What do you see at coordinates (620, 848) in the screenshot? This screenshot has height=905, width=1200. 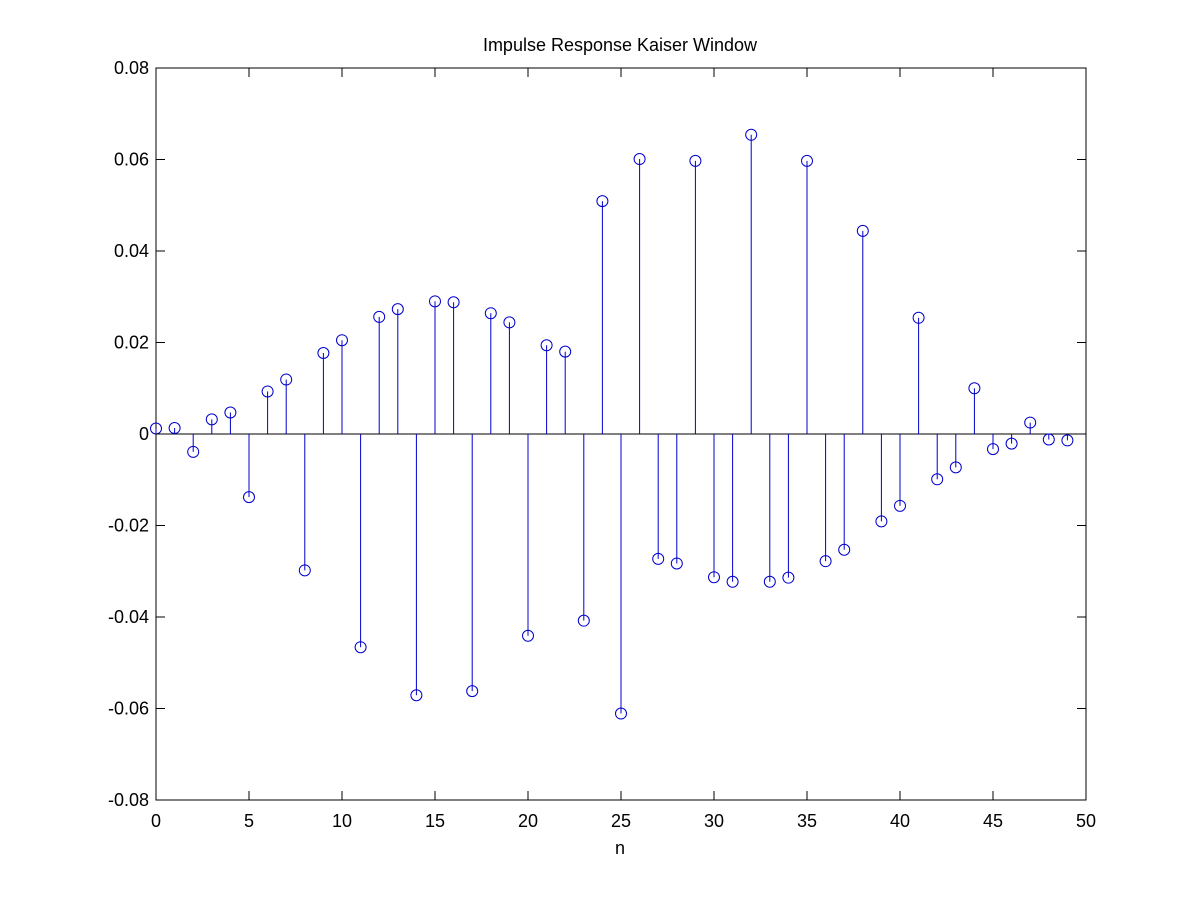 I see `x-axis-title: n` at bounding box center [620, 848].